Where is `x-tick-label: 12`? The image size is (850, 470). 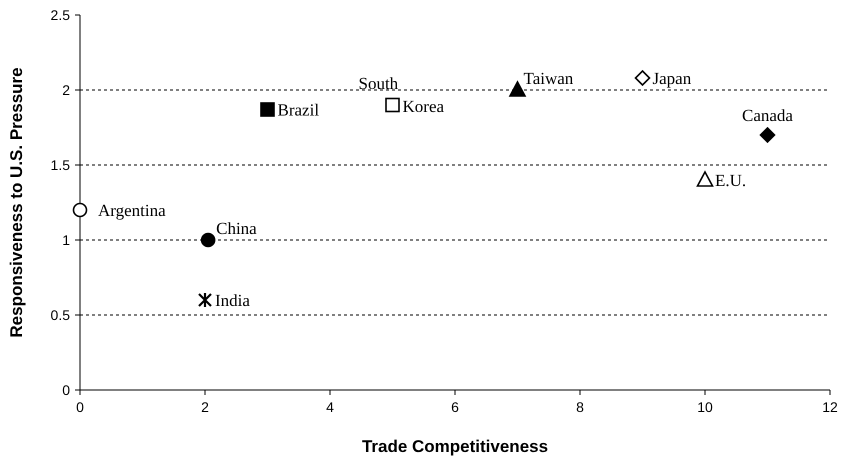
x-tick-label: 12 is located at coordinates (830, 407).